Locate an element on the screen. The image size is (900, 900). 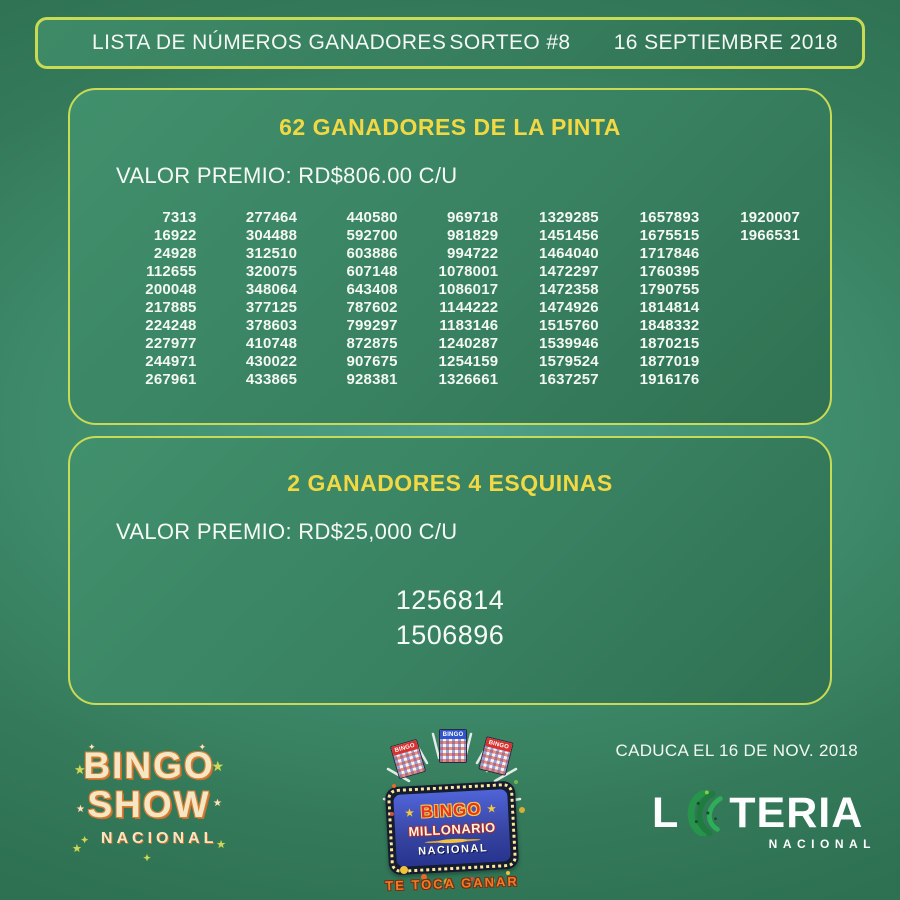
winning-number: 1086017 is located at coordinates (468, 289).